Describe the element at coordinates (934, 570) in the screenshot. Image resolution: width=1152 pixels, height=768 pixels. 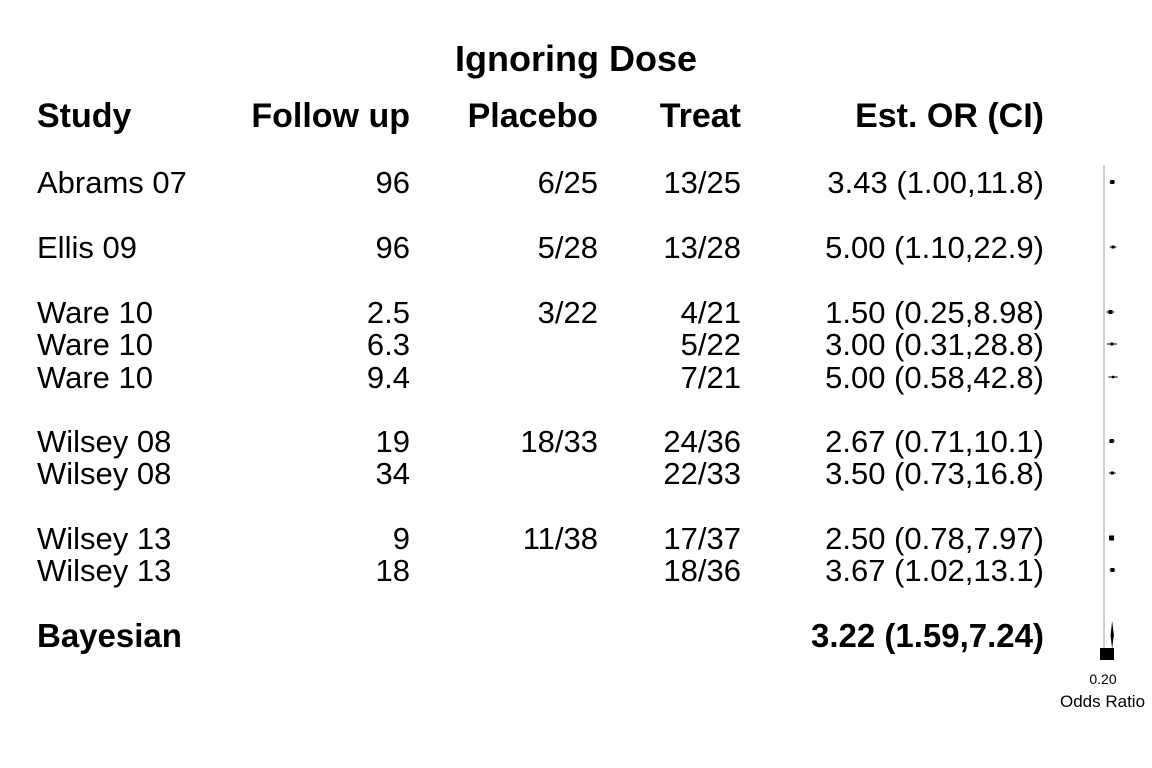
I see `row-est-or: 3.67 (1.02,13.1)` at that location.